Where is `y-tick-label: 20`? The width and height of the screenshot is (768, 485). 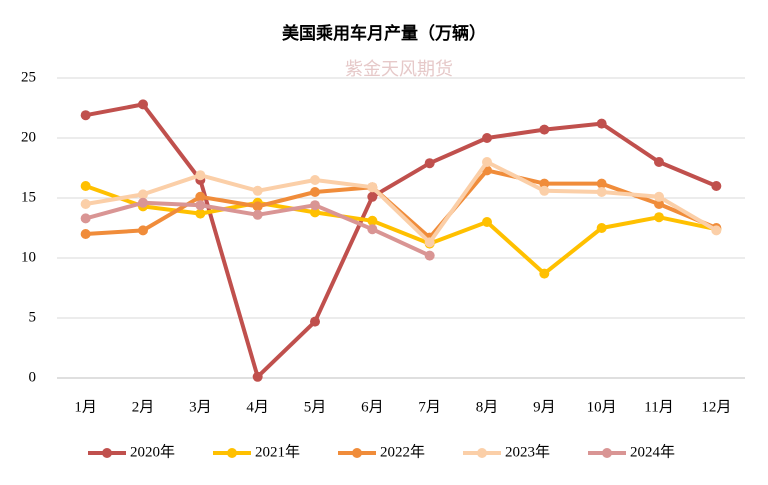 y-tick-label: 20 is located at coordinates (28, 137).